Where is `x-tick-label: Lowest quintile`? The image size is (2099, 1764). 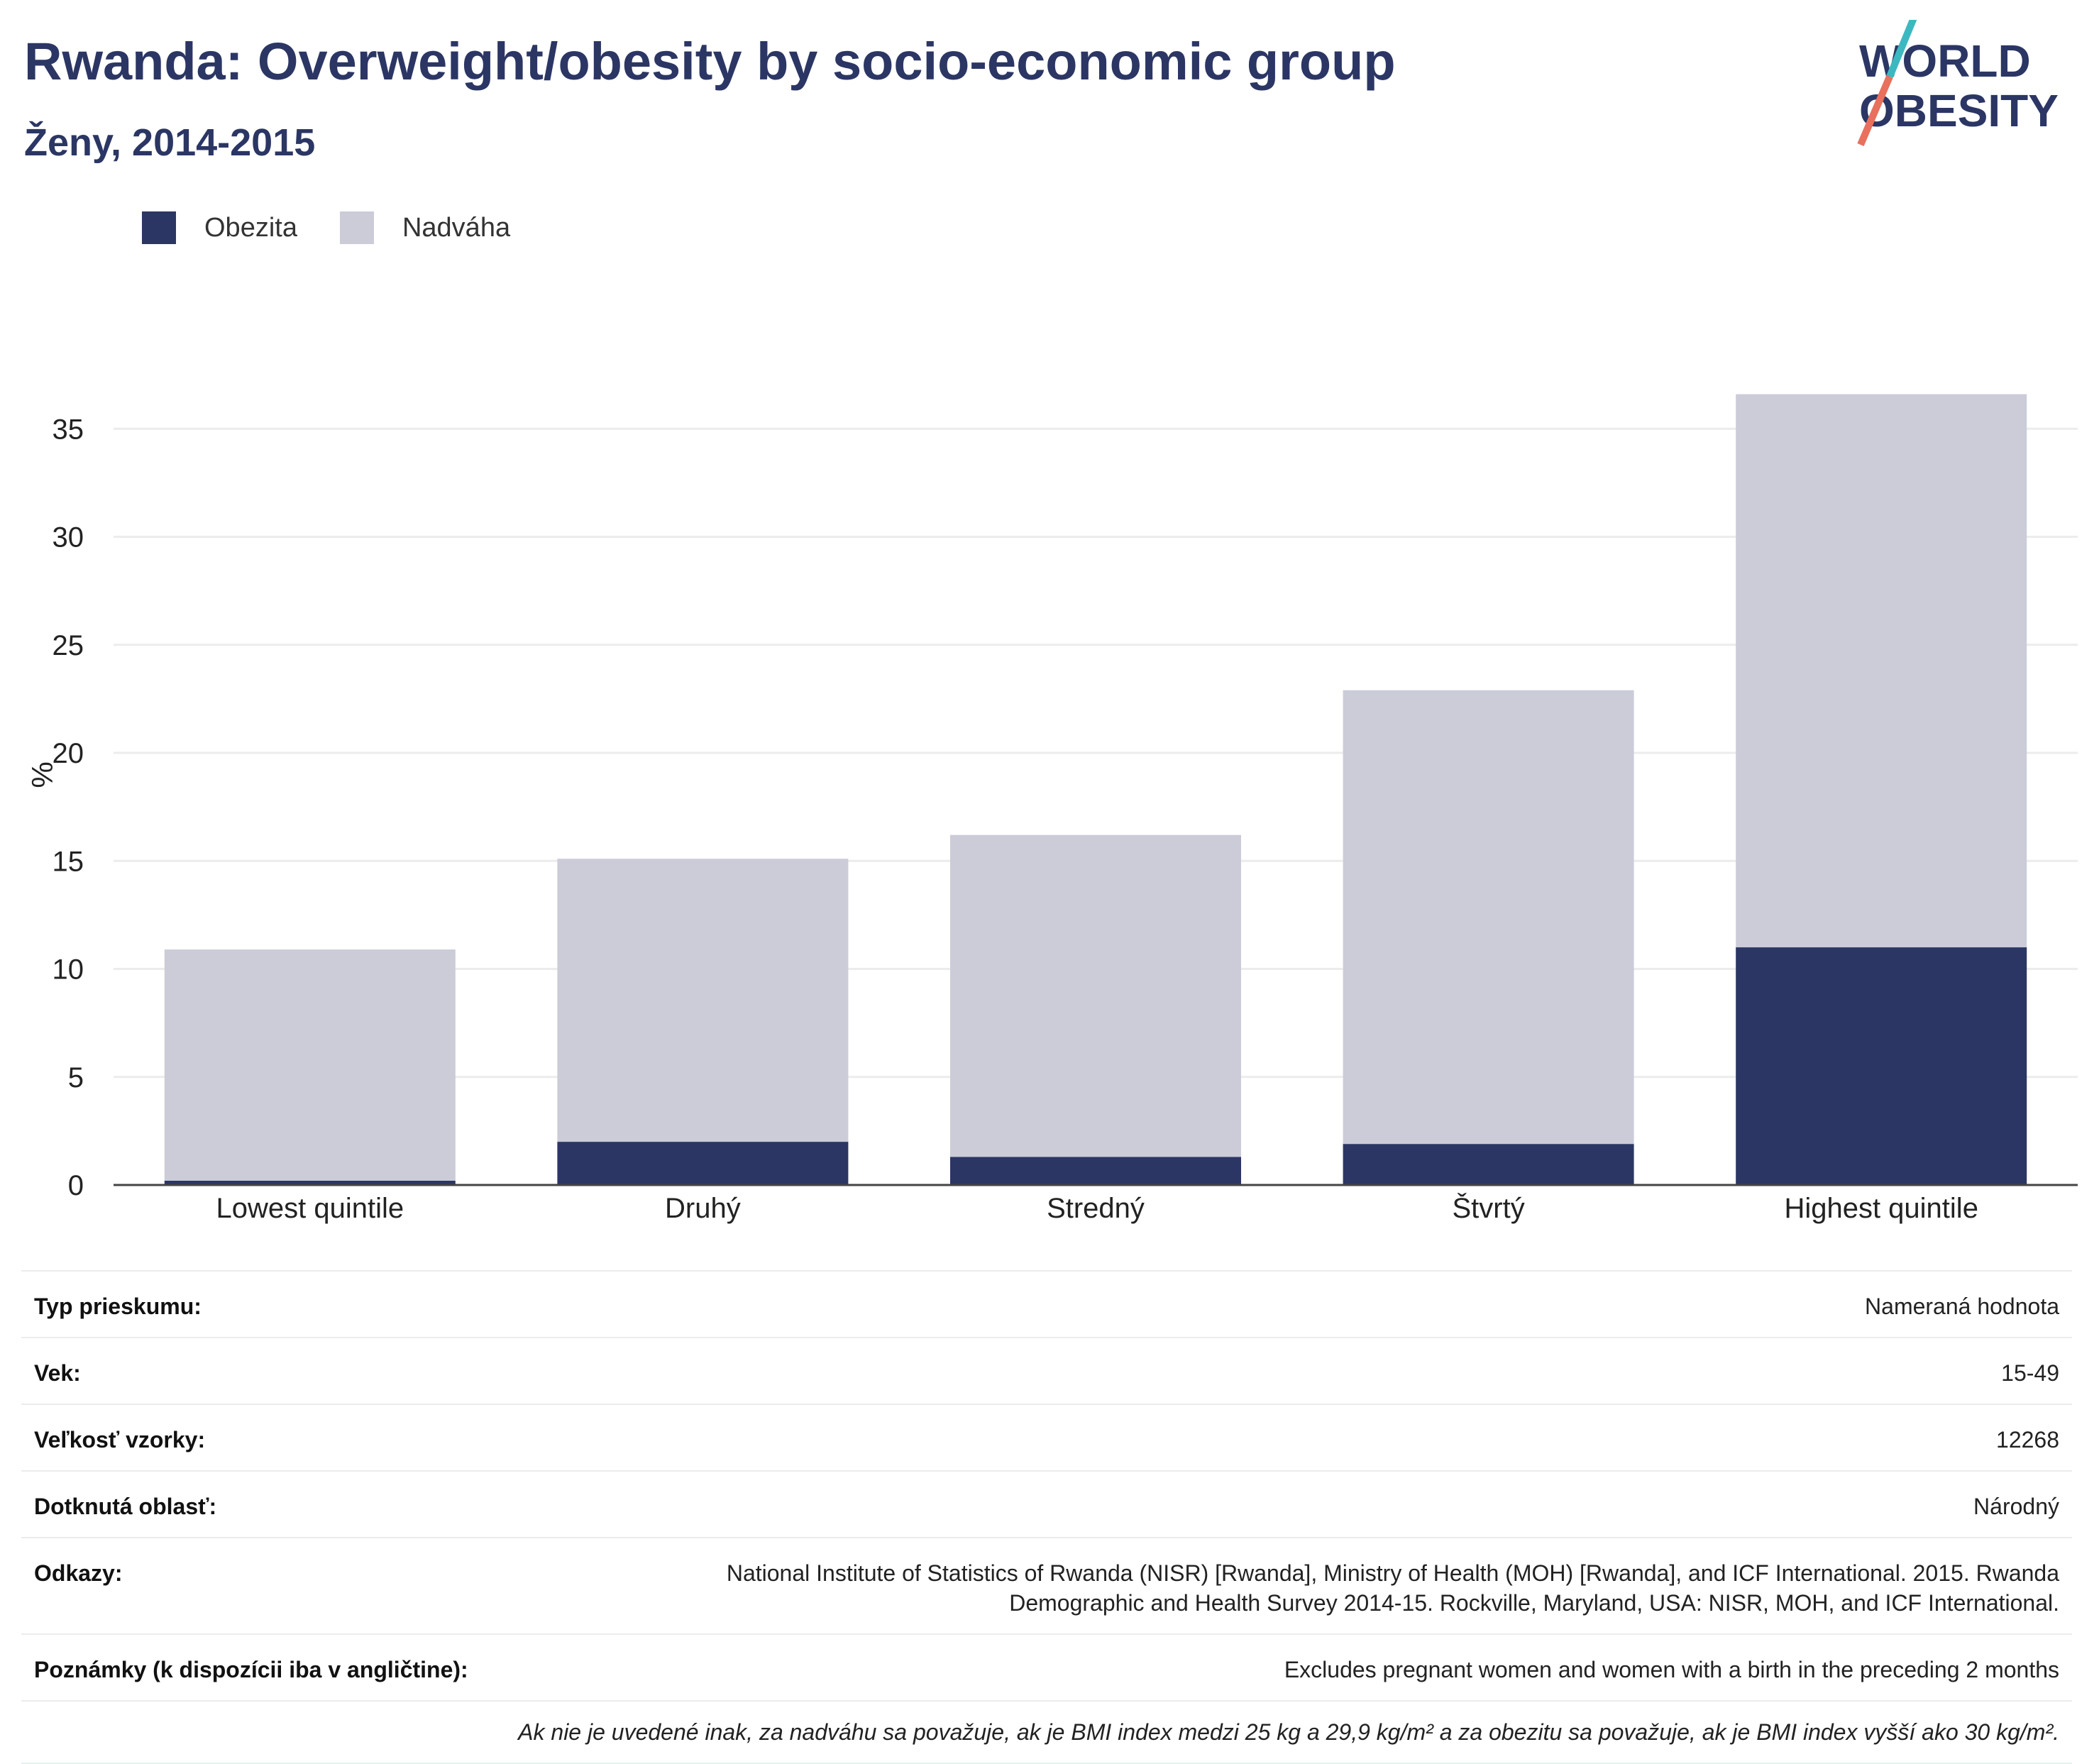
x-tick-label: Lowest quintile is located at coordinates (310, 1208).